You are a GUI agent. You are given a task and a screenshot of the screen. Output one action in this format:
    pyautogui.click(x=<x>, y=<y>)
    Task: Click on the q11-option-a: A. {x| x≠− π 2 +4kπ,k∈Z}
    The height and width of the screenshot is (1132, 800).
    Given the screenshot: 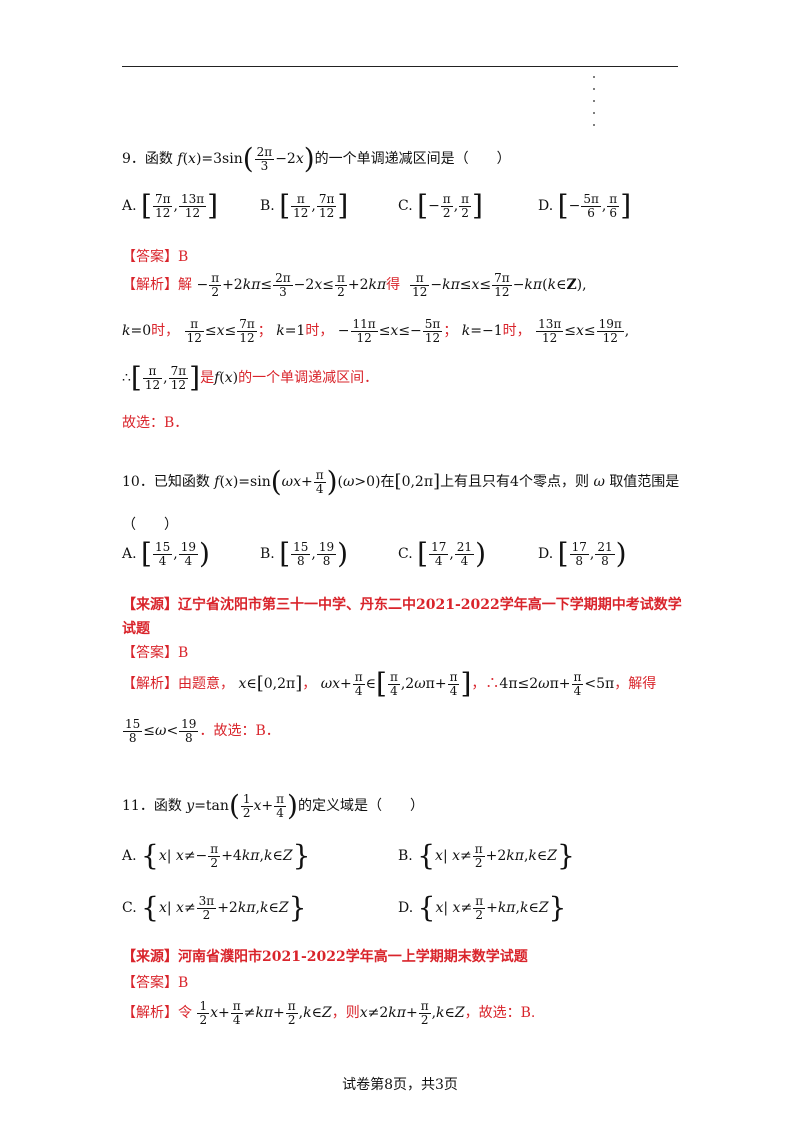 What is the action you would take?
    pyautogui.click(x=216, y=855)
    